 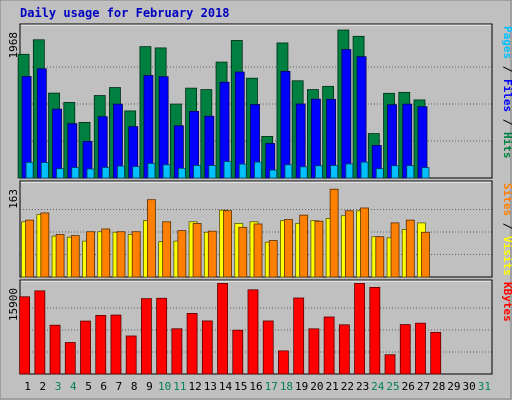 I want to click on legend-hits: Hits, so click(x=506, y=145).